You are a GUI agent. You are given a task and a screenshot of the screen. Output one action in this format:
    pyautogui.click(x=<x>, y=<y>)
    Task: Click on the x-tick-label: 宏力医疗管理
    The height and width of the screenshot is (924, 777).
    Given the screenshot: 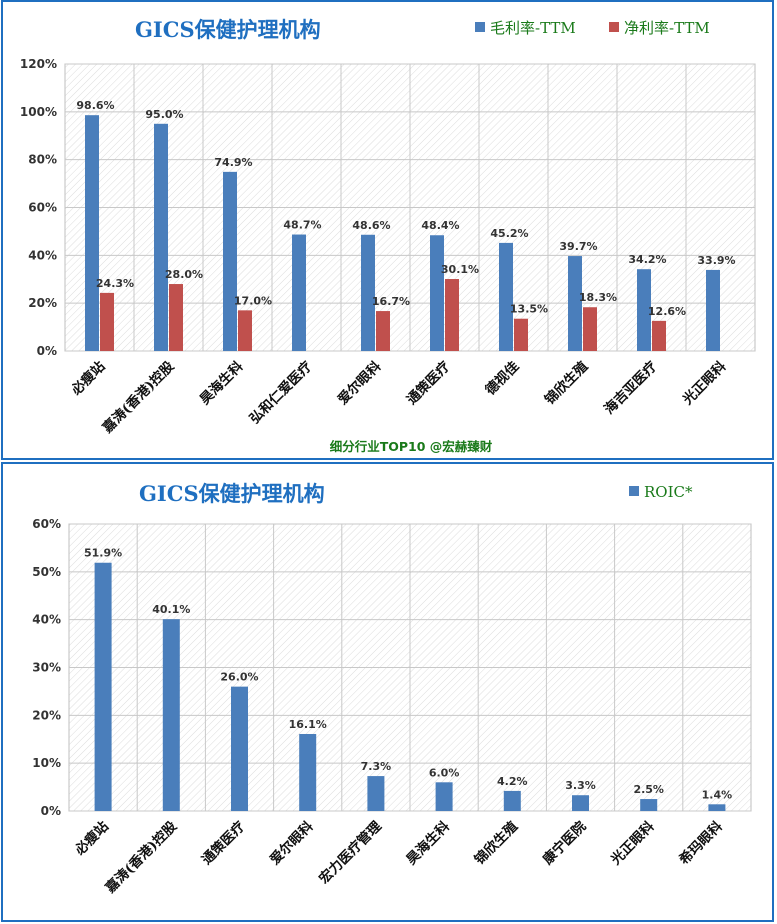 What is the action you would take?
    pyautogui.click(x=350, y=852)
    